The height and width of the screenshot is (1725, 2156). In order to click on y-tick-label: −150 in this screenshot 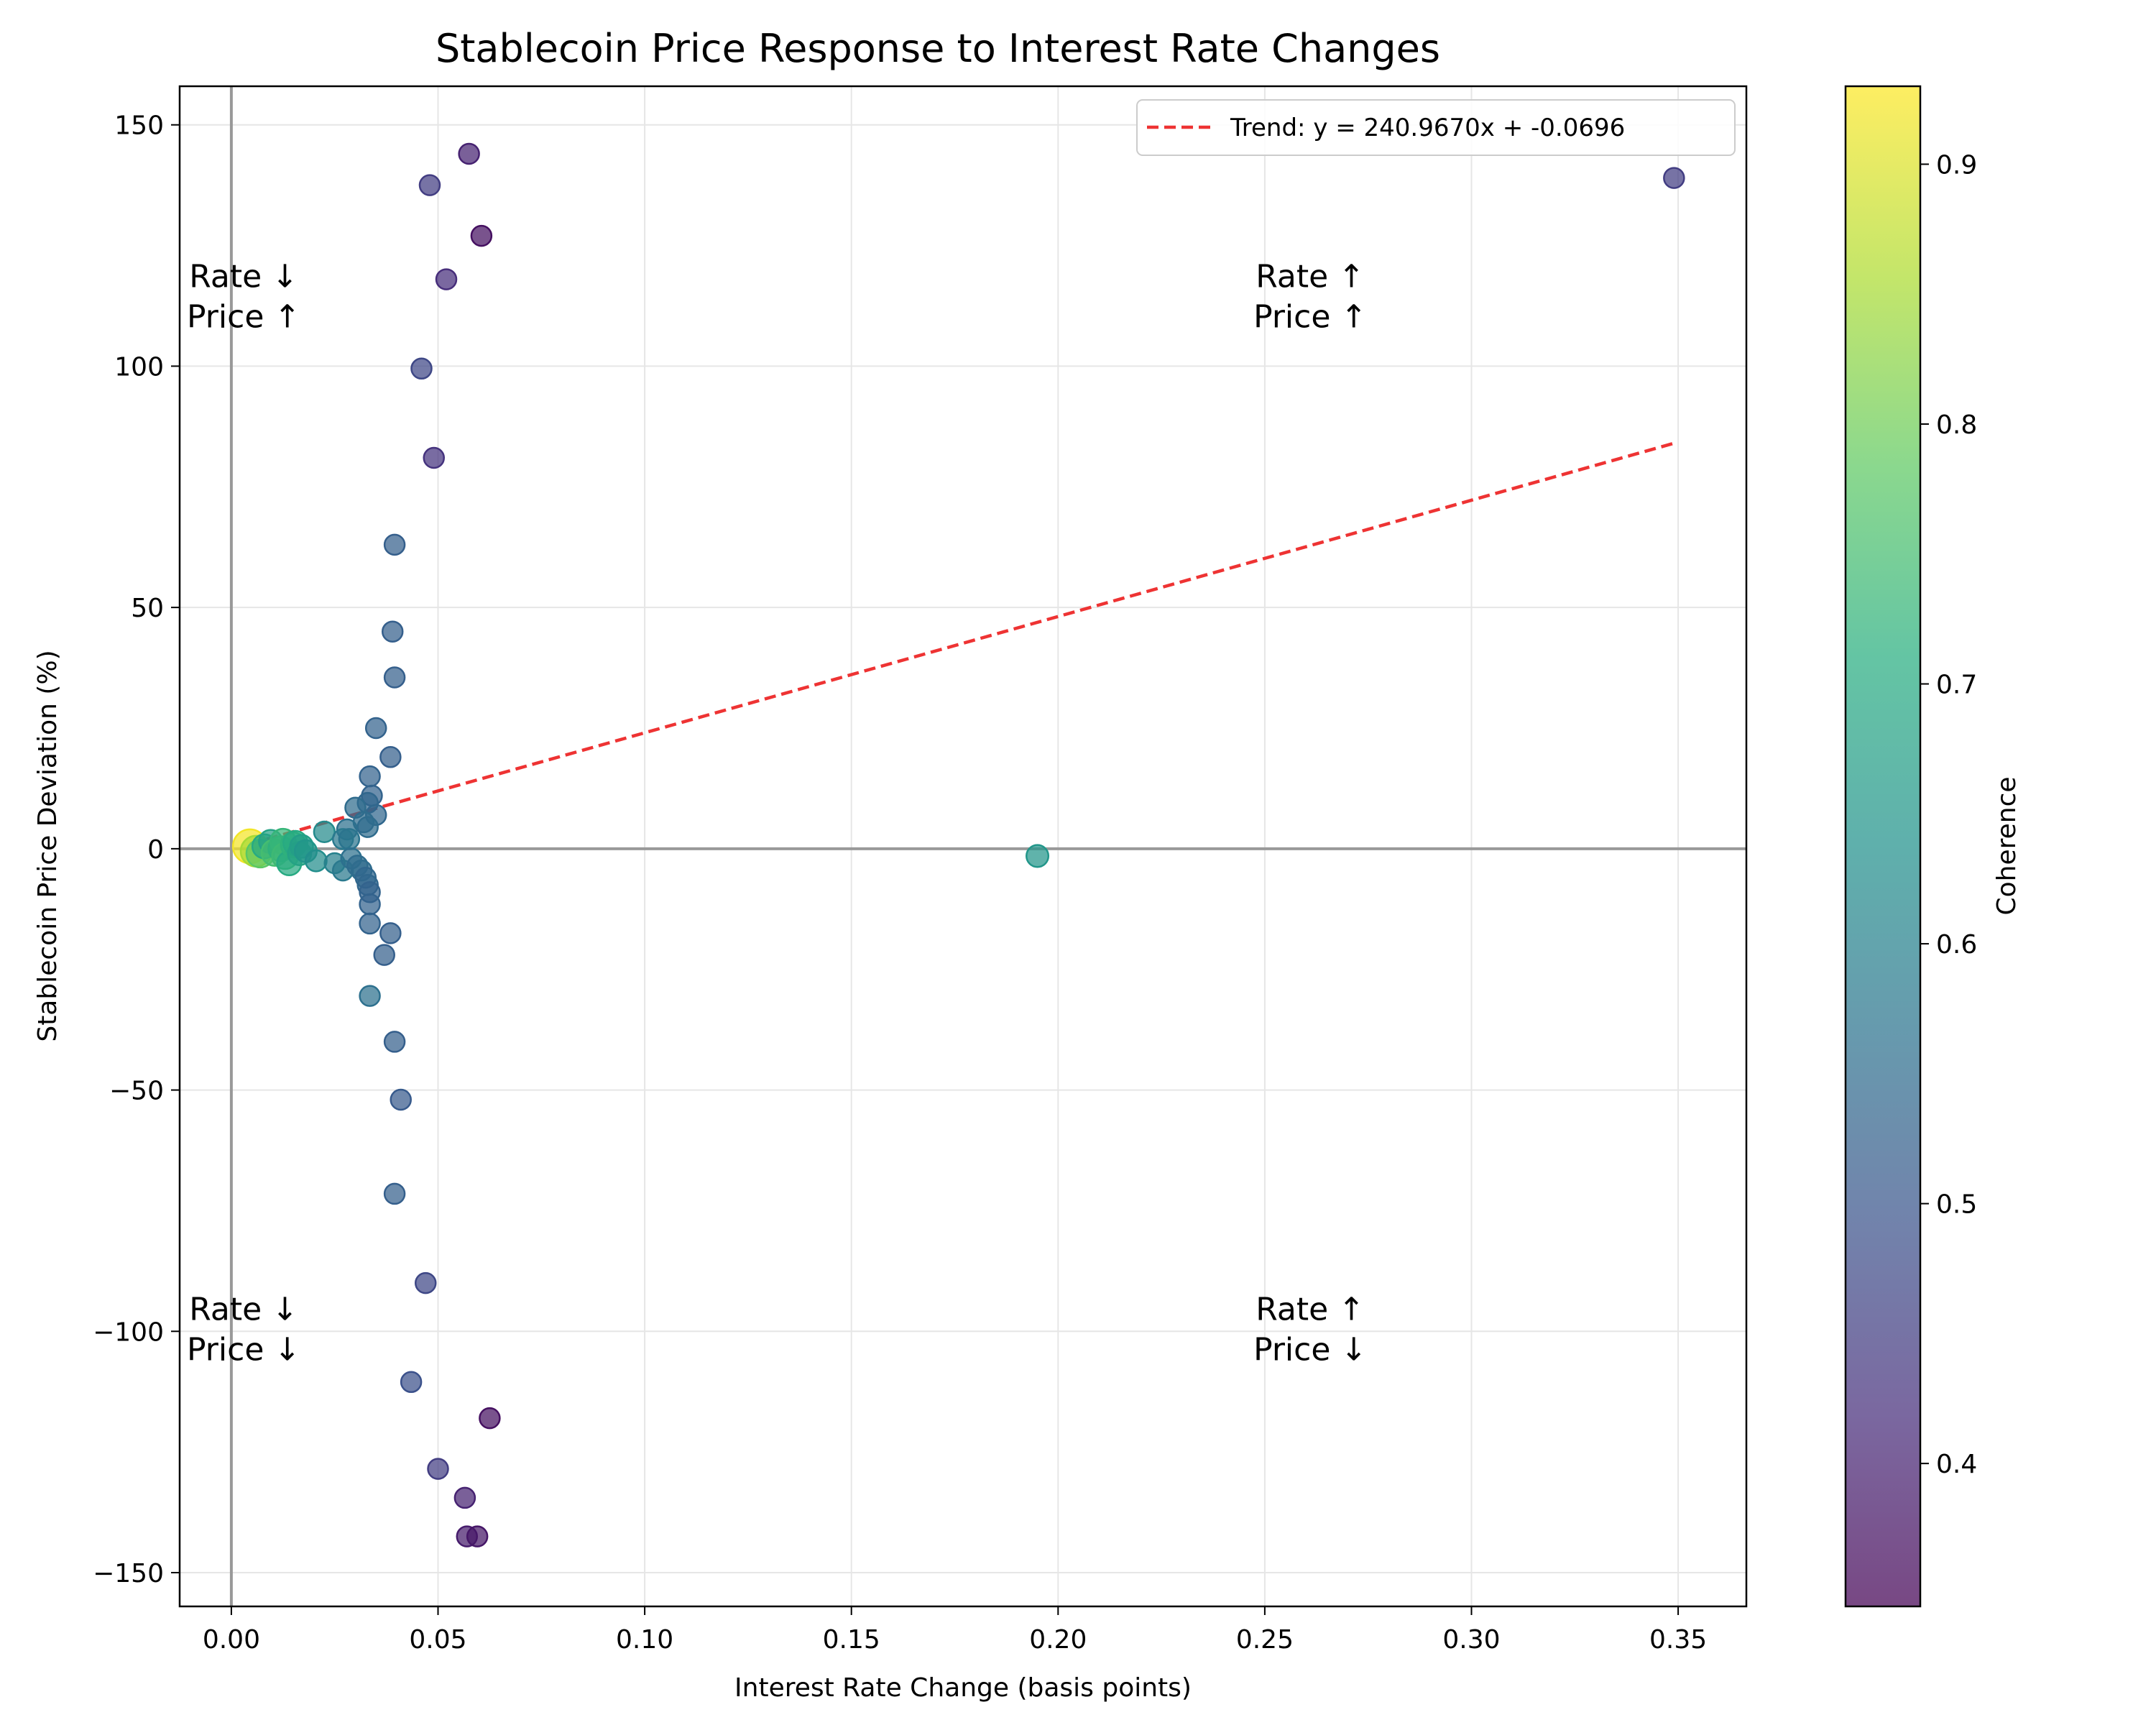, I will do `click(128, 1573)`.